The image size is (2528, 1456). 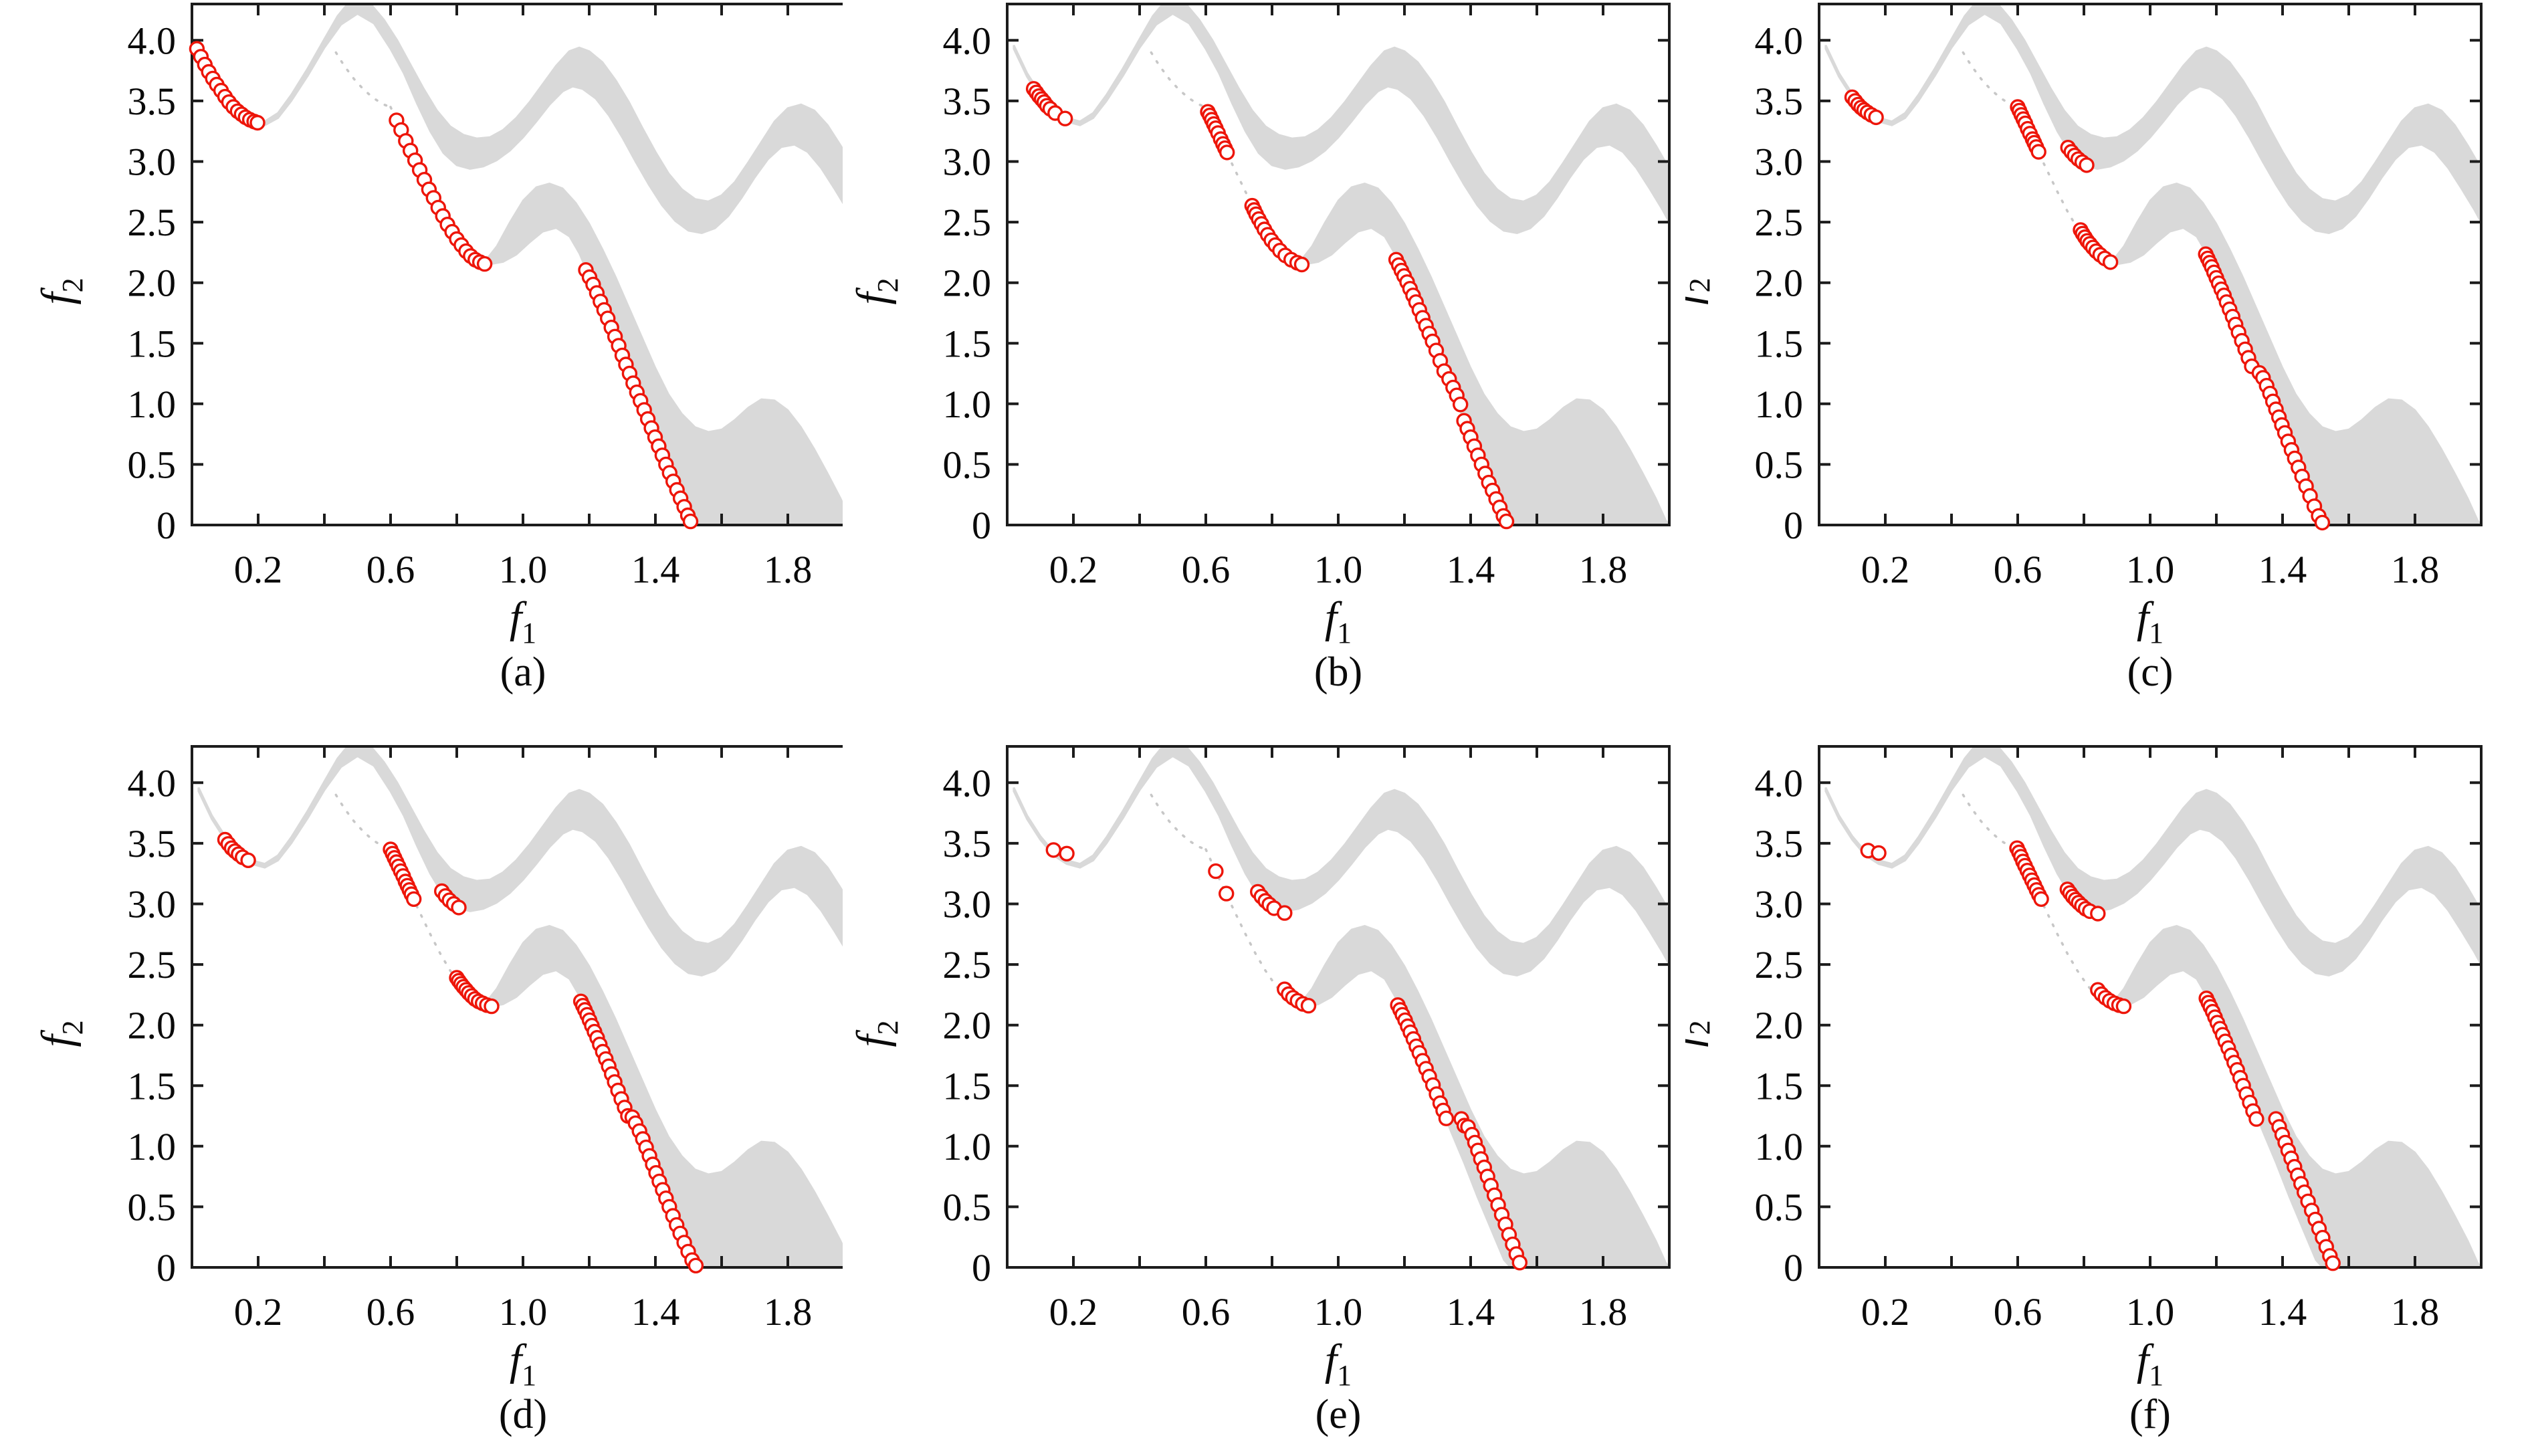 I want to click on y-tick-label: 3.5, so click(x=152, y=843).